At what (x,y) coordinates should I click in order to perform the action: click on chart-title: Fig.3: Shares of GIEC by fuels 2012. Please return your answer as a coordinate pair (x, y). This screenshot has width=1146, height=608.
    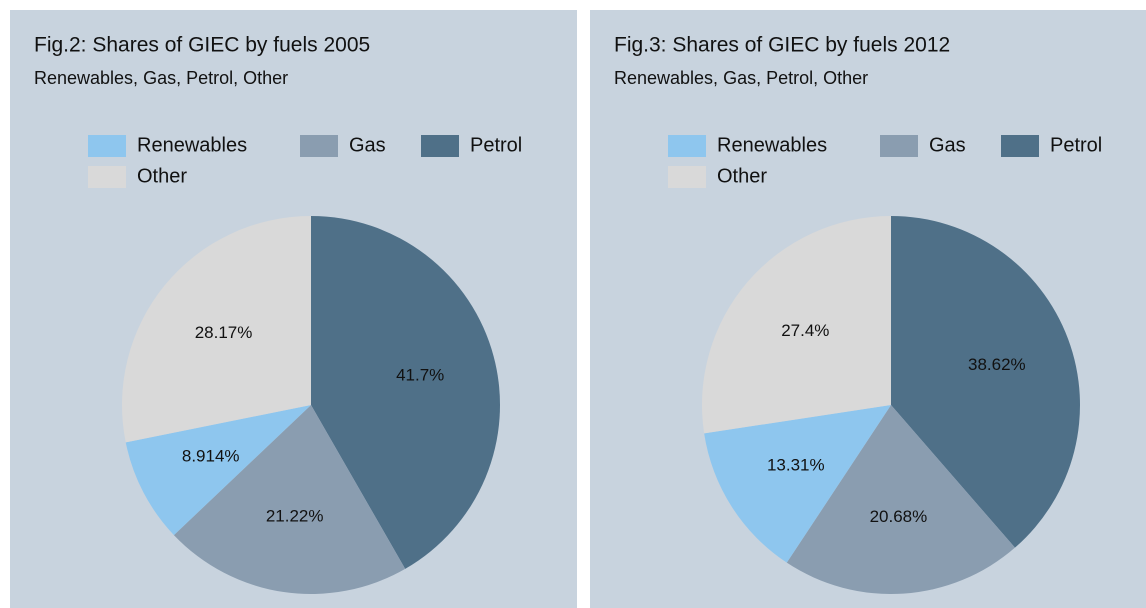
    Looking at the image, I should click on (782, 45).